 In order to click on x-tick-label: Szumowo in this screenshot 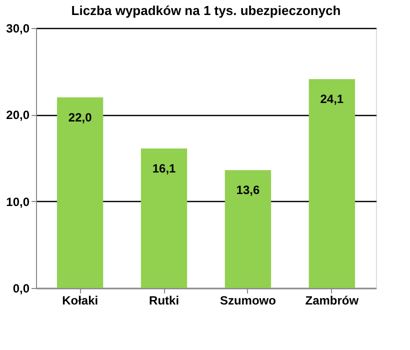, I will do `click(248, 301)`.